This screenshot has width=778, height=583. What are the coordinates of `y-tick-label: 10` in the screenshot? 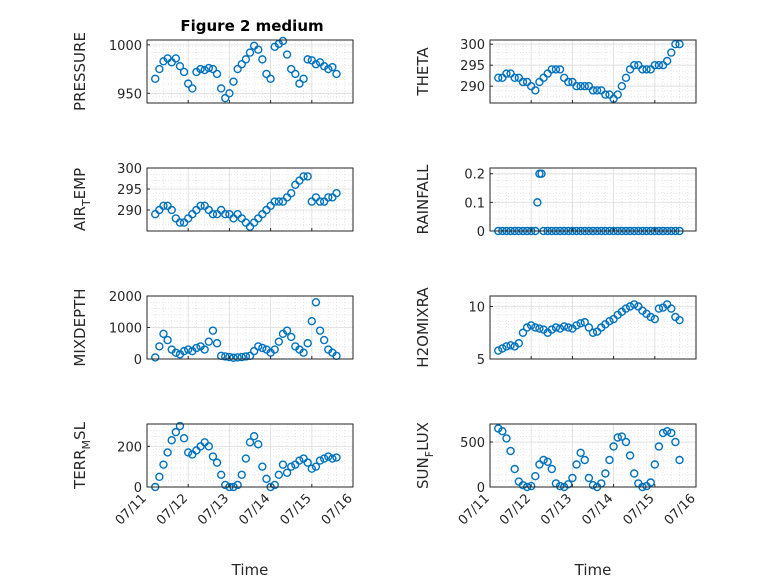 It's located at (476, 308).